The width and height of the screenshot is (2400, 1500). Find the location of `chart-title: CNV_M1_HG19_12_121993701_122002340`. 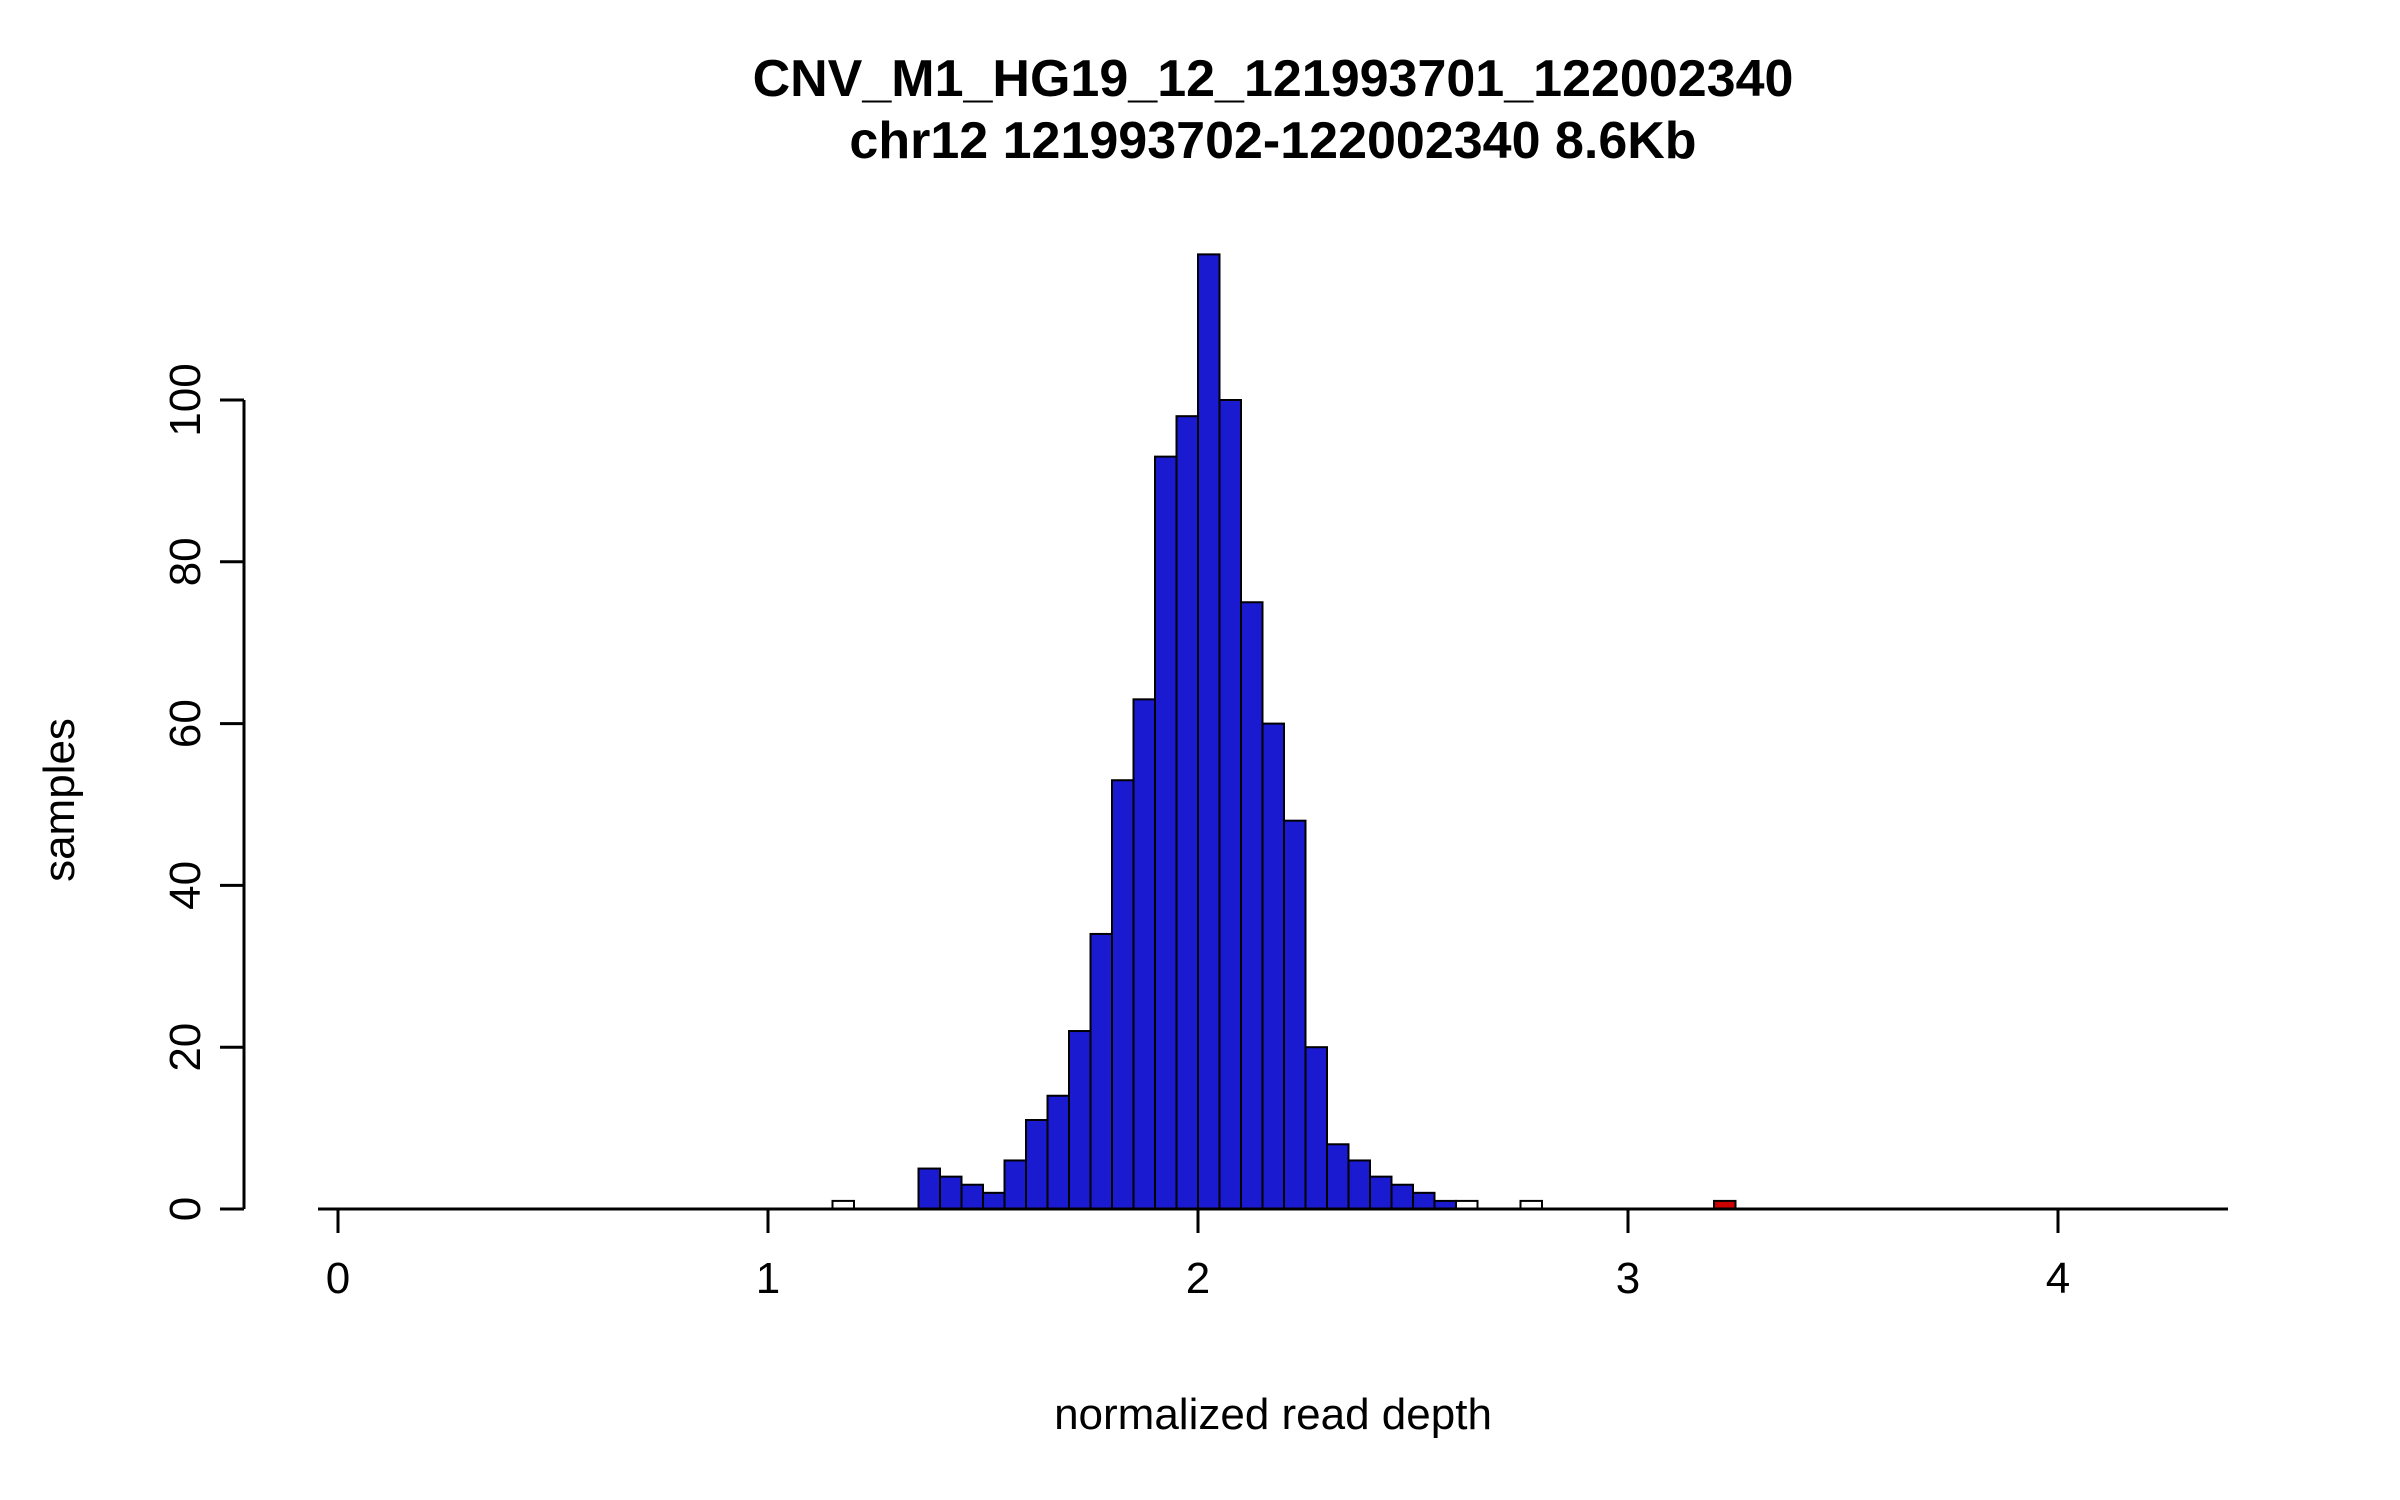

chart-title: CNV_M1_HG19_12_121993701_122002340 is located at coordinates (1273, 79).